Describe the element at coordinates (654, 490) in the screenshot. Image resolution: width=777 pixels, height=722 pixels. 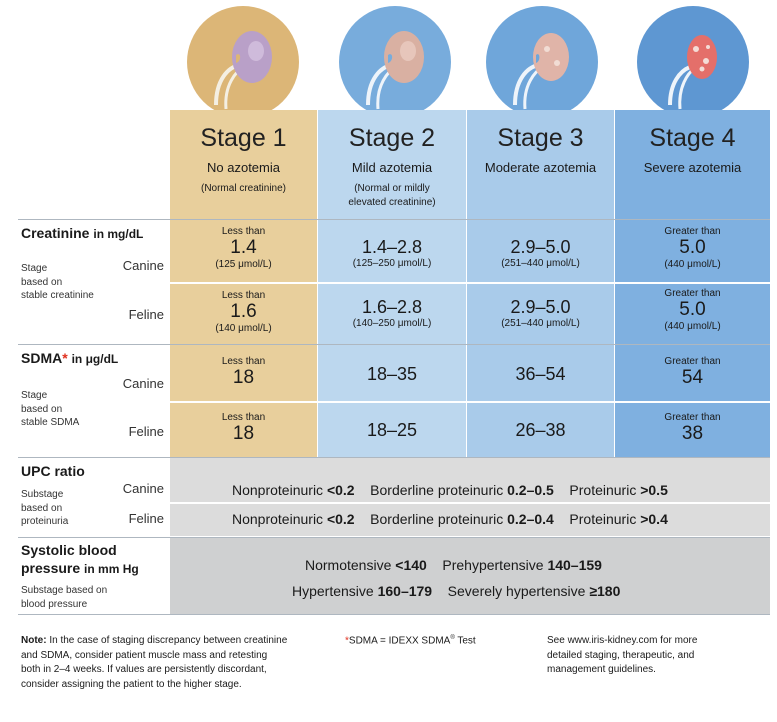
I see `upc-value: >0.5` at that location.